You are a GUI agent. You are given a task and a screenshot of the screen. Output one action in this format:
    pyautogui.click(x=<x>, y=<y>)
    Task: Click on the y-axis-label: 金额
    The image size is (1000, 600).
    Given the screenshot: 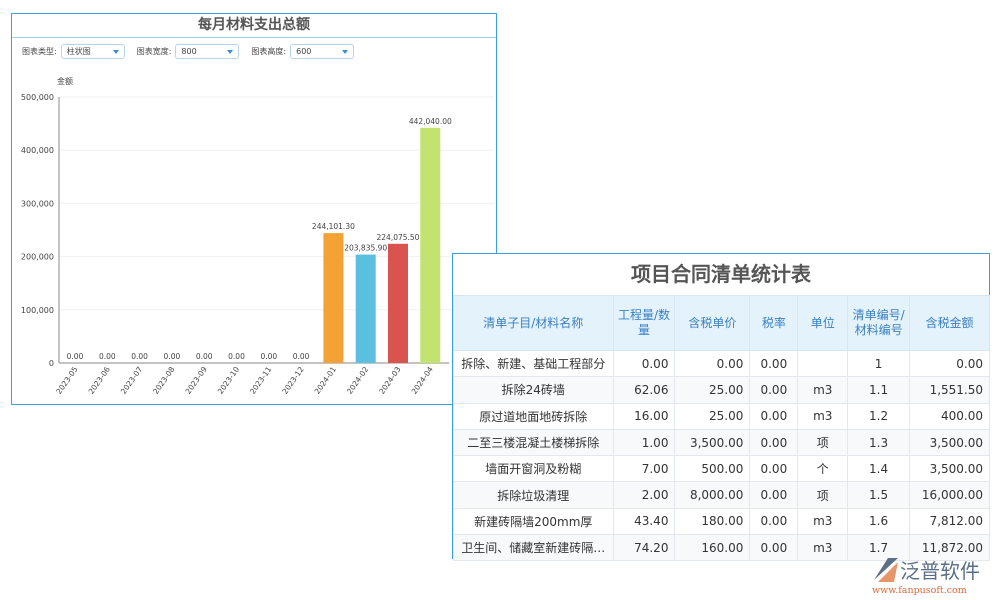 What is the action you would take?
    pyautogui.click(x=65, y=81)
    